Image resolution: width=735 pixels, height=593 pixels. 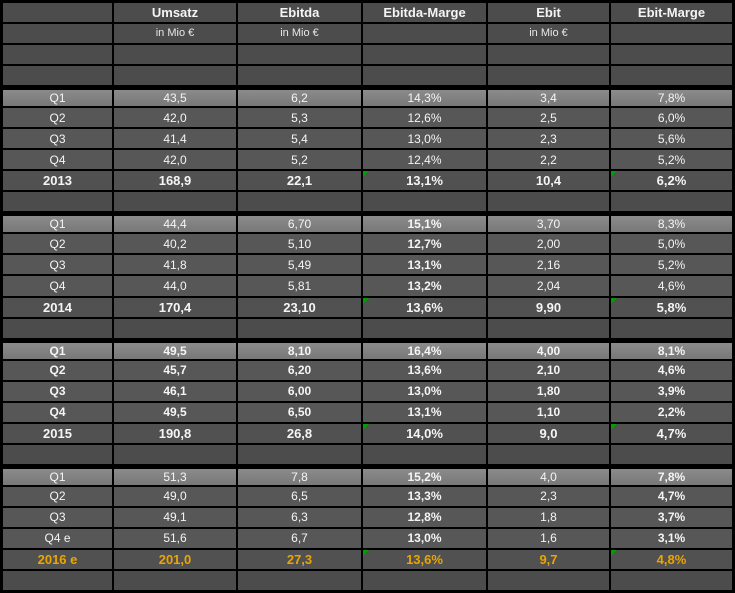 What do you see at coordinates (424, 370) in the screenshot?
I see `cell-2015-q2-ebitda-marge: 13,6%` at bounding box center [424, 370].